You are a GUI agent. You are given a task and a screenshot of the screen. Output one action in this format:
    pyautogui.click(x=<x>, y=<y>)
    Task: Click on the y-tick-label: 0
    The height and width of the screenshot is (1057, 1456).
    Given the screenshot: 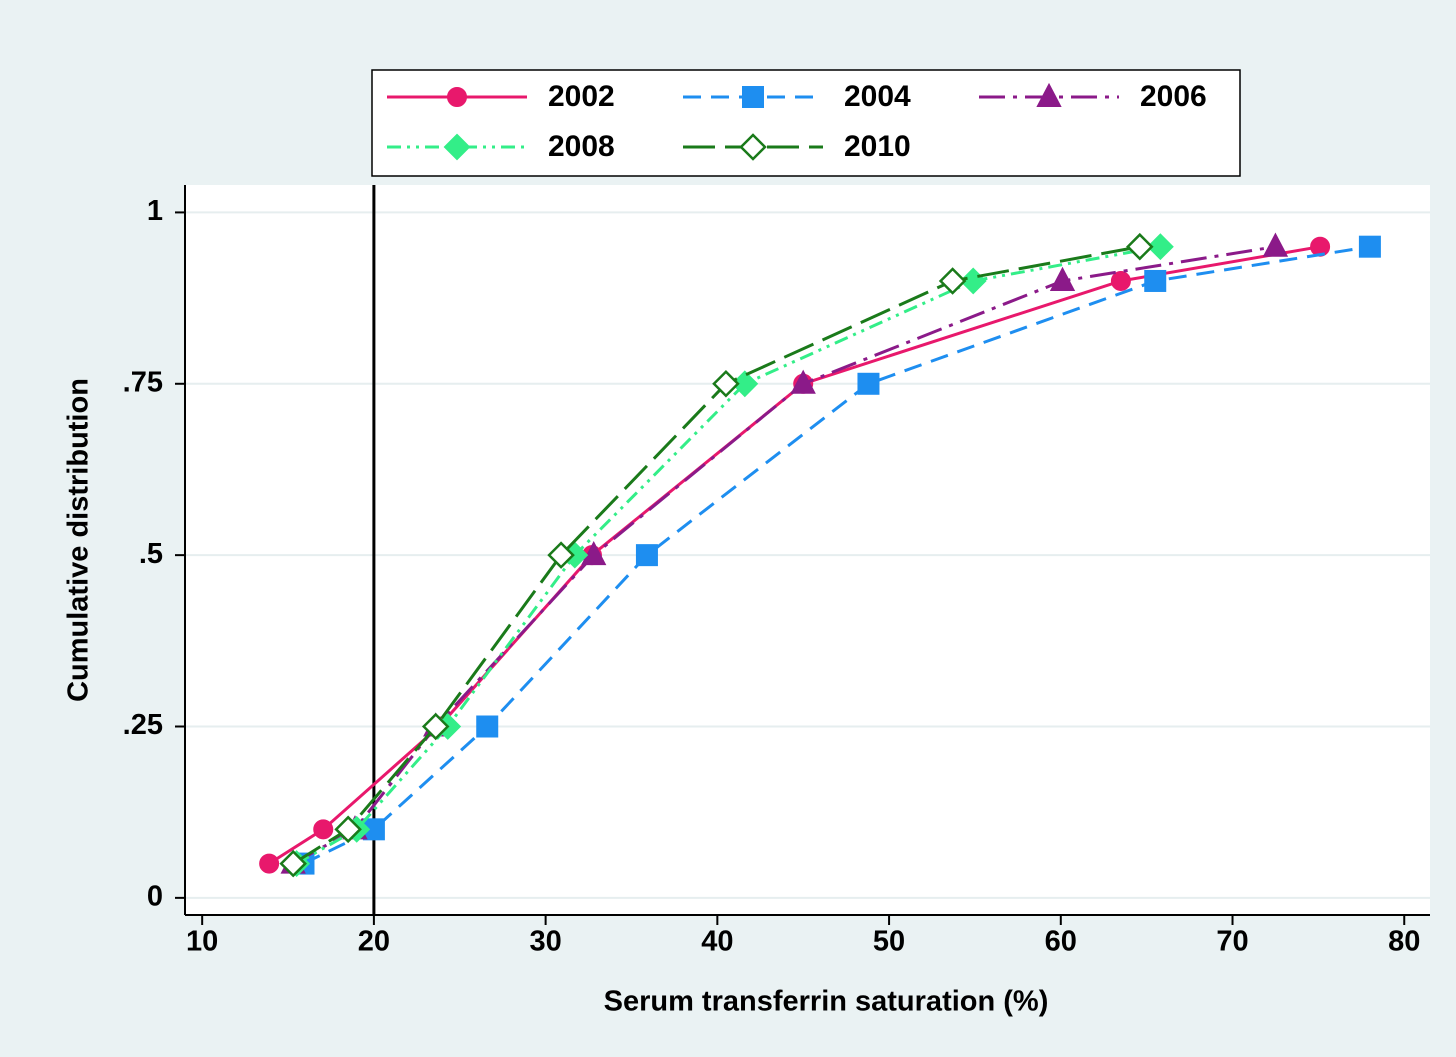 What is the action you would take?
    pyautogui.click(x=155, y=897)
    